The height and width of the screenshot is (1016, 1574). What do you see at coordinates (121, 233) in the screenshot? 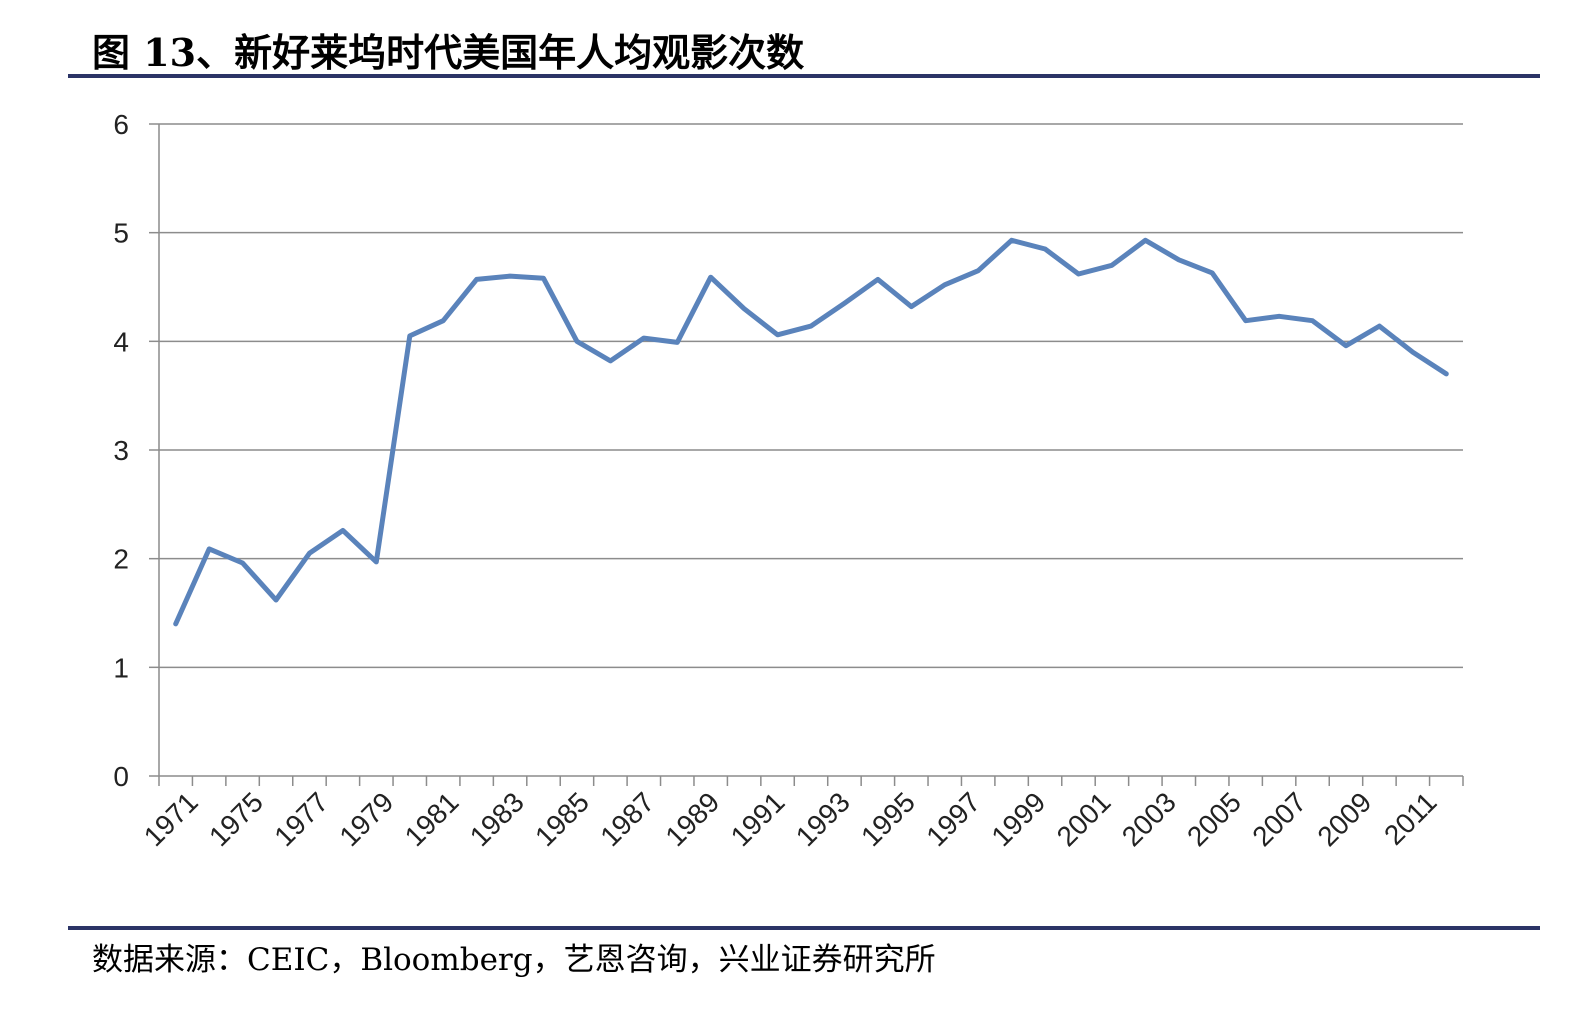
I see `y-tick-label: 5` at bounding box center [121, 233].